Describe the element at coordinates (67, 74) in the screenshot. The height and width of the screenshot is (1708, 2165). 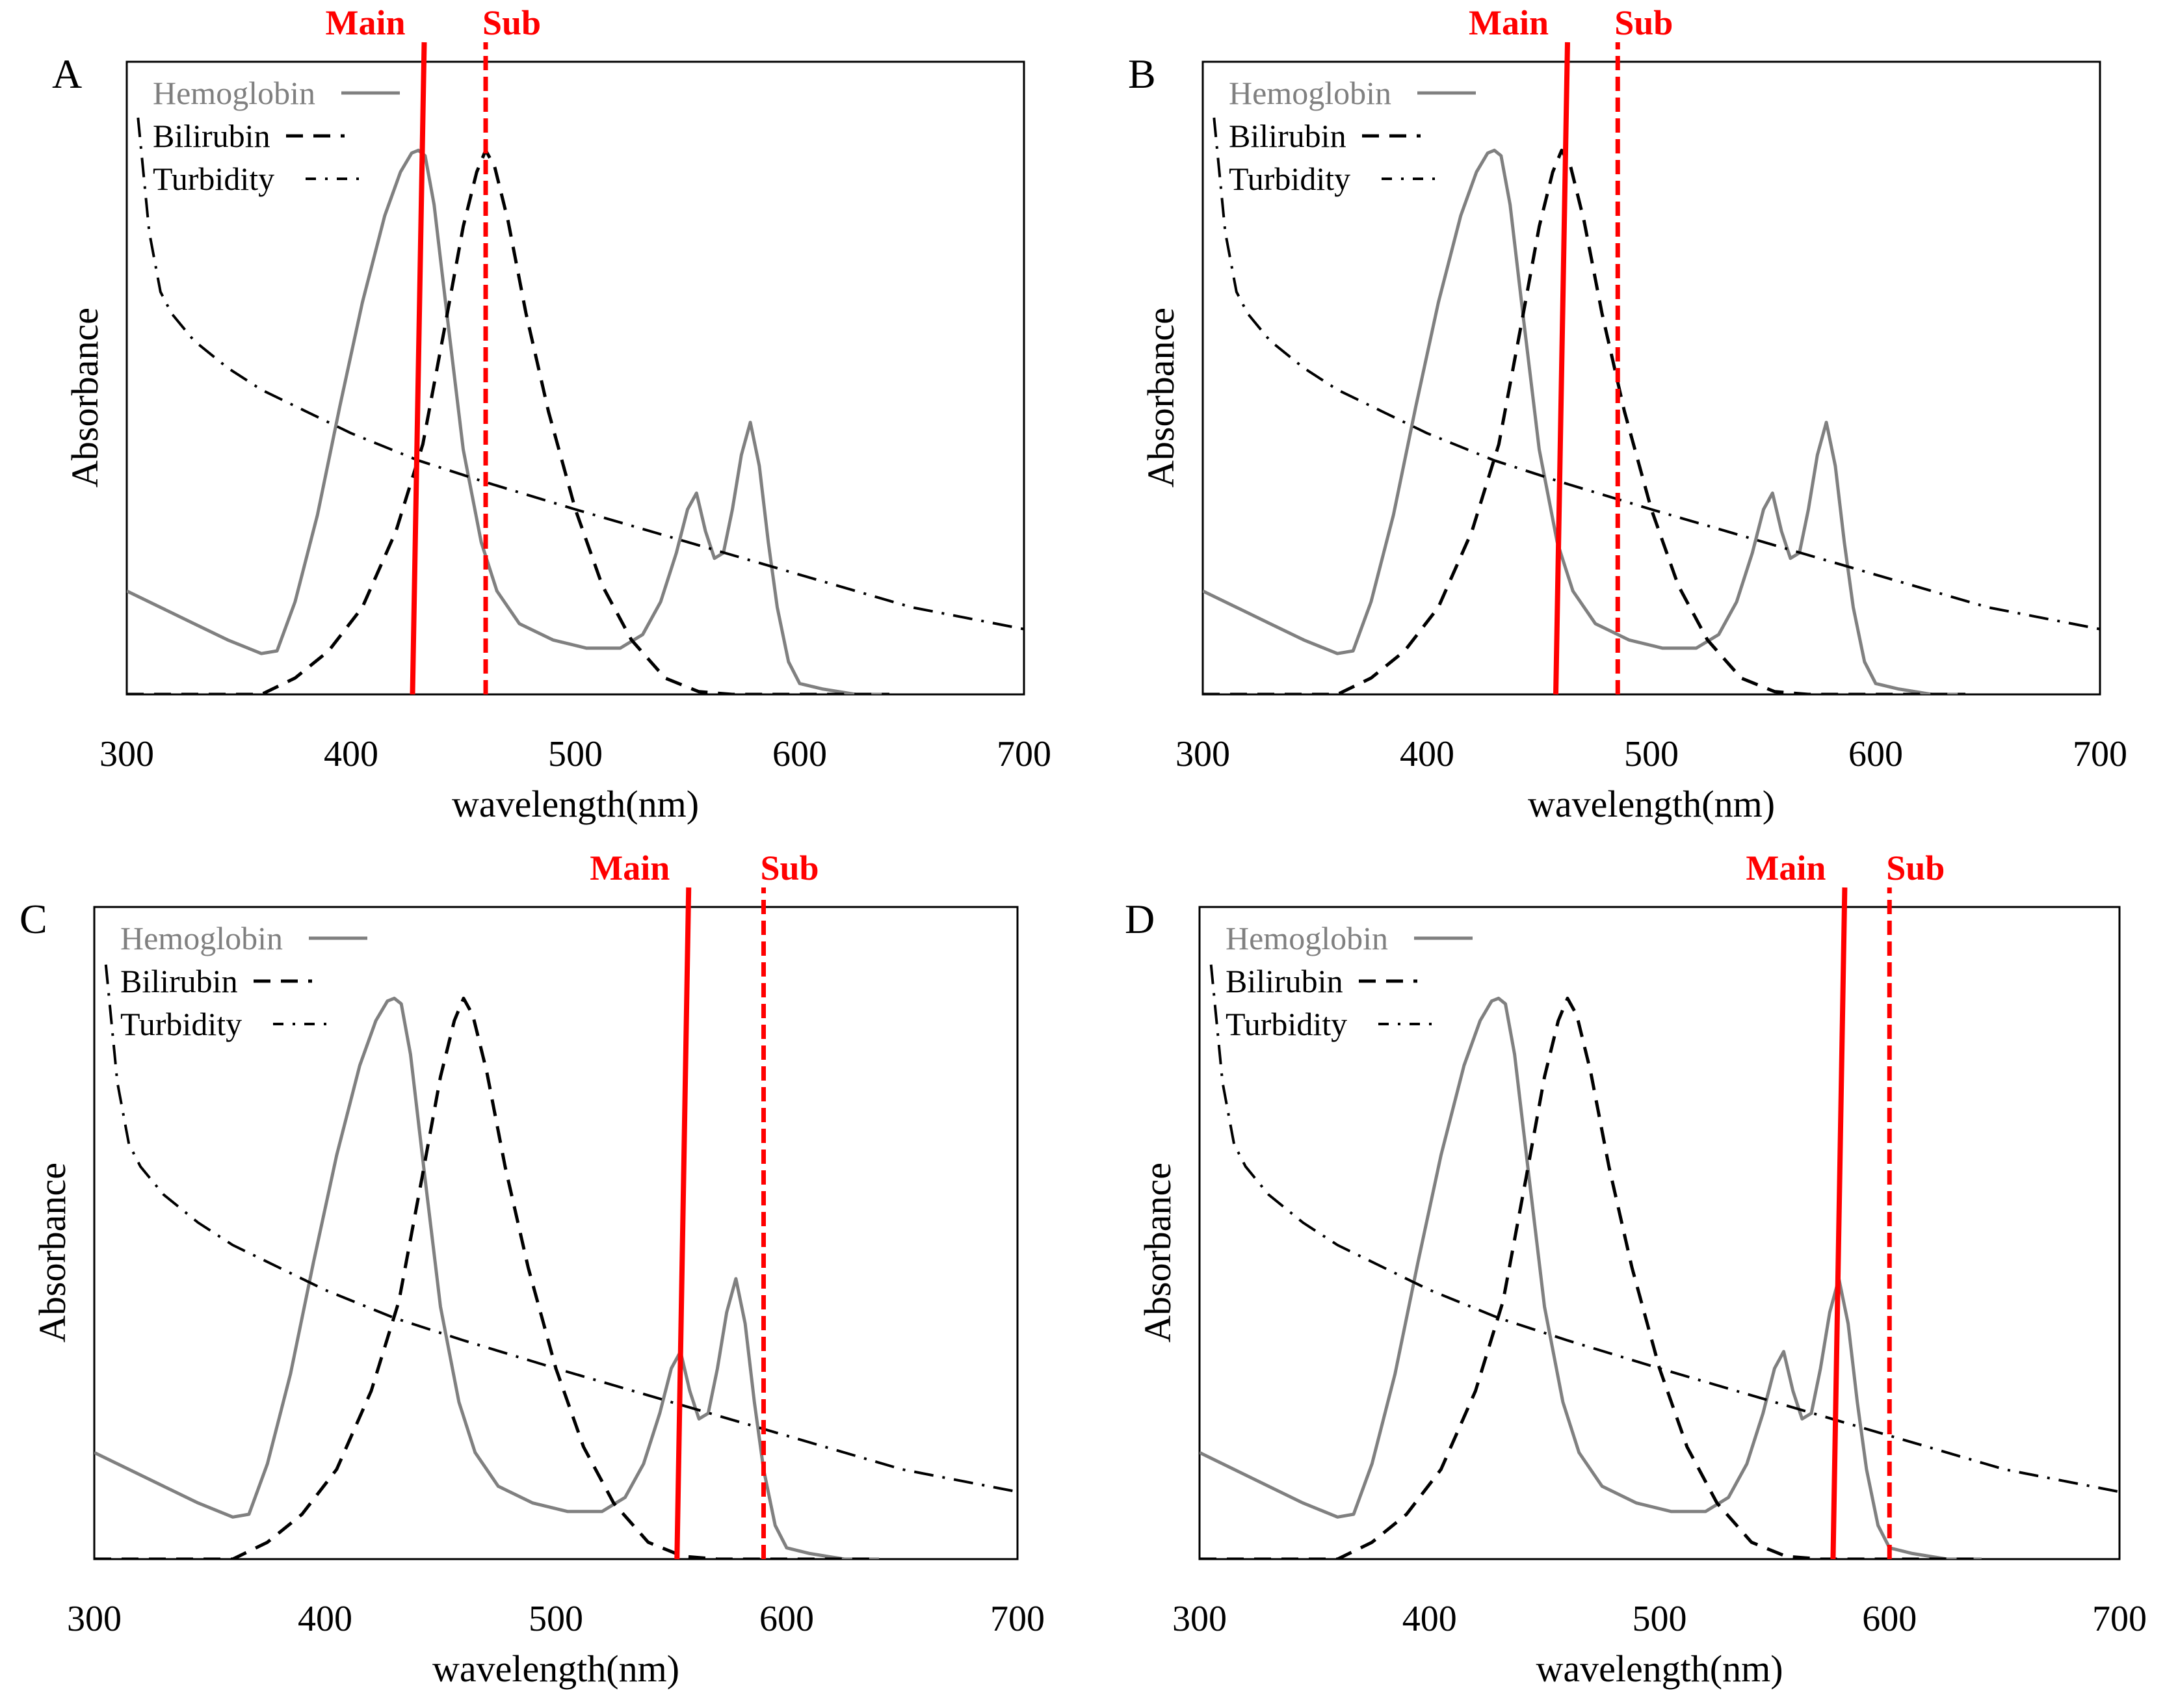
I see `panel-letter: A` at that location.